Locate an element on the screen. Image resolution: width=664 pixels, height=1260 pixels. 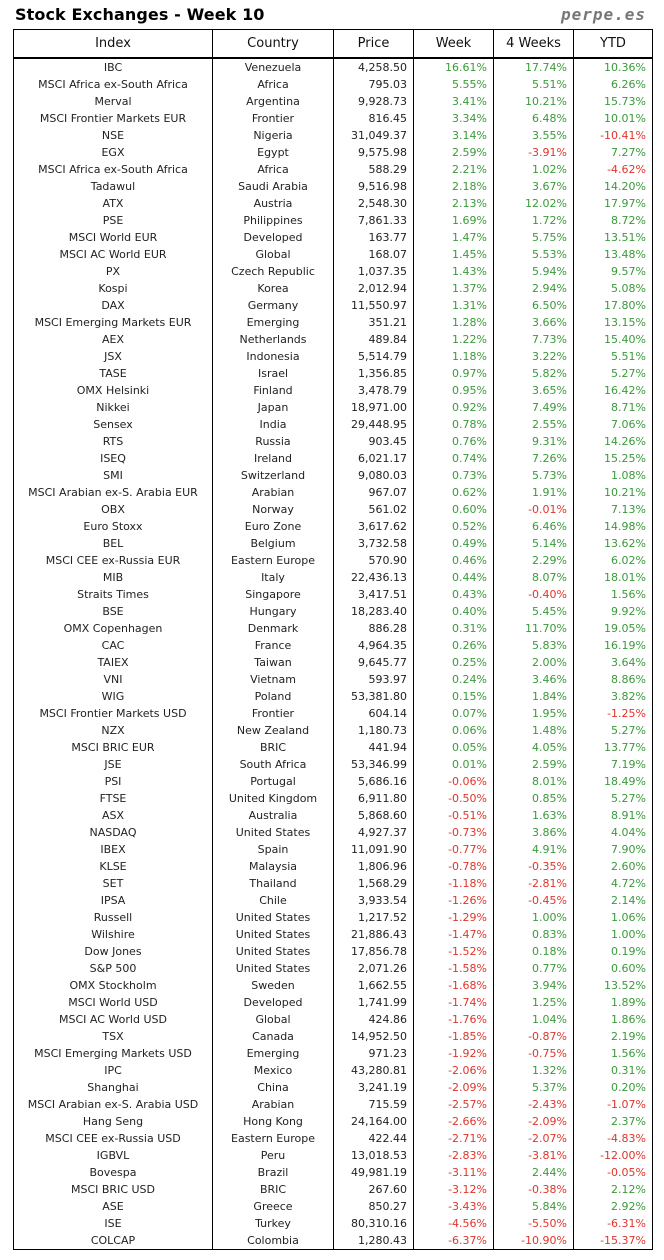
table-row: WIG Poland 53,381.80 0.15% 1.84% 3.82% is located at coordinates (333, 696).